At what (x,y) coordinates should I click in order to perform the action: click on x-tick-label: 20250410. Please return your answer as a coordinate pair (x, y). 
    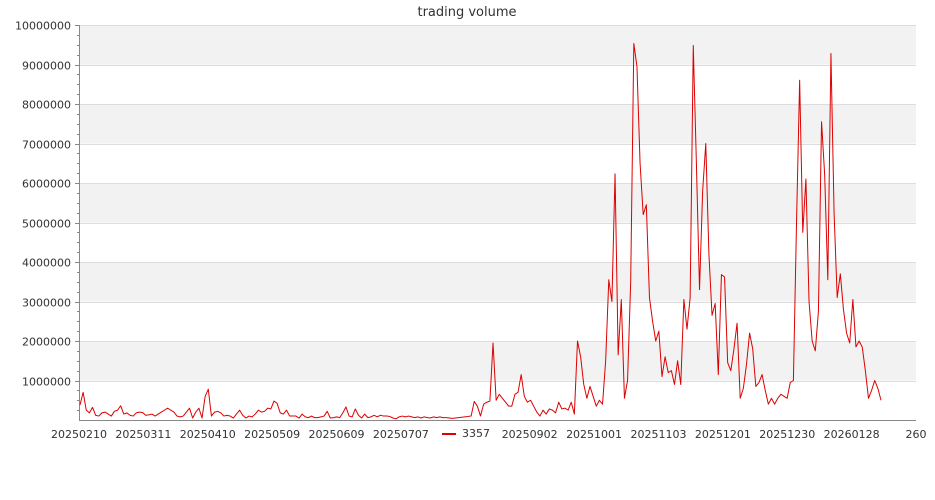
    Looking at the image, I should click on (208, 434).